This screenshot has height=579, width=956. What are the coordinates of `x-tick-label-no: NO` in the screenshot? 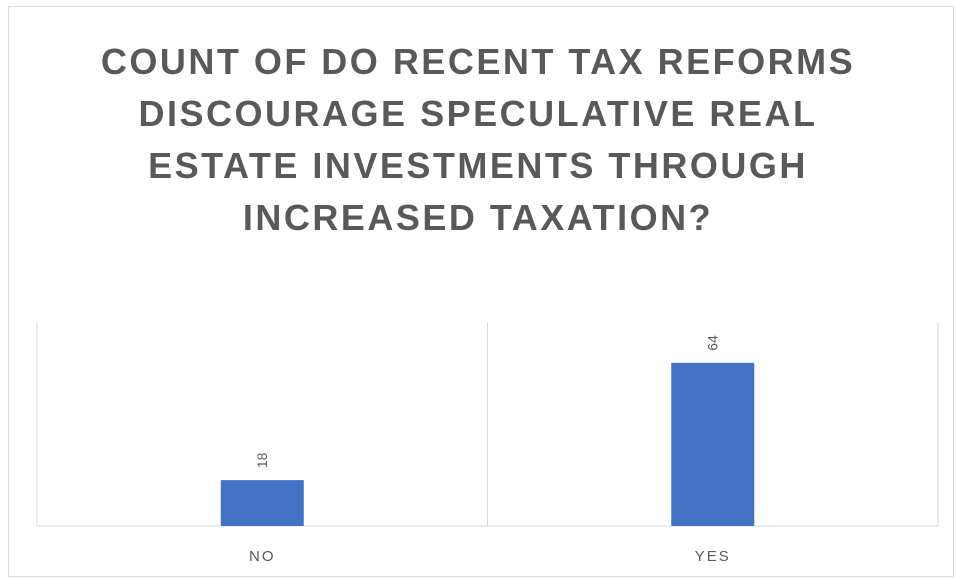 It's located at (262, 556).